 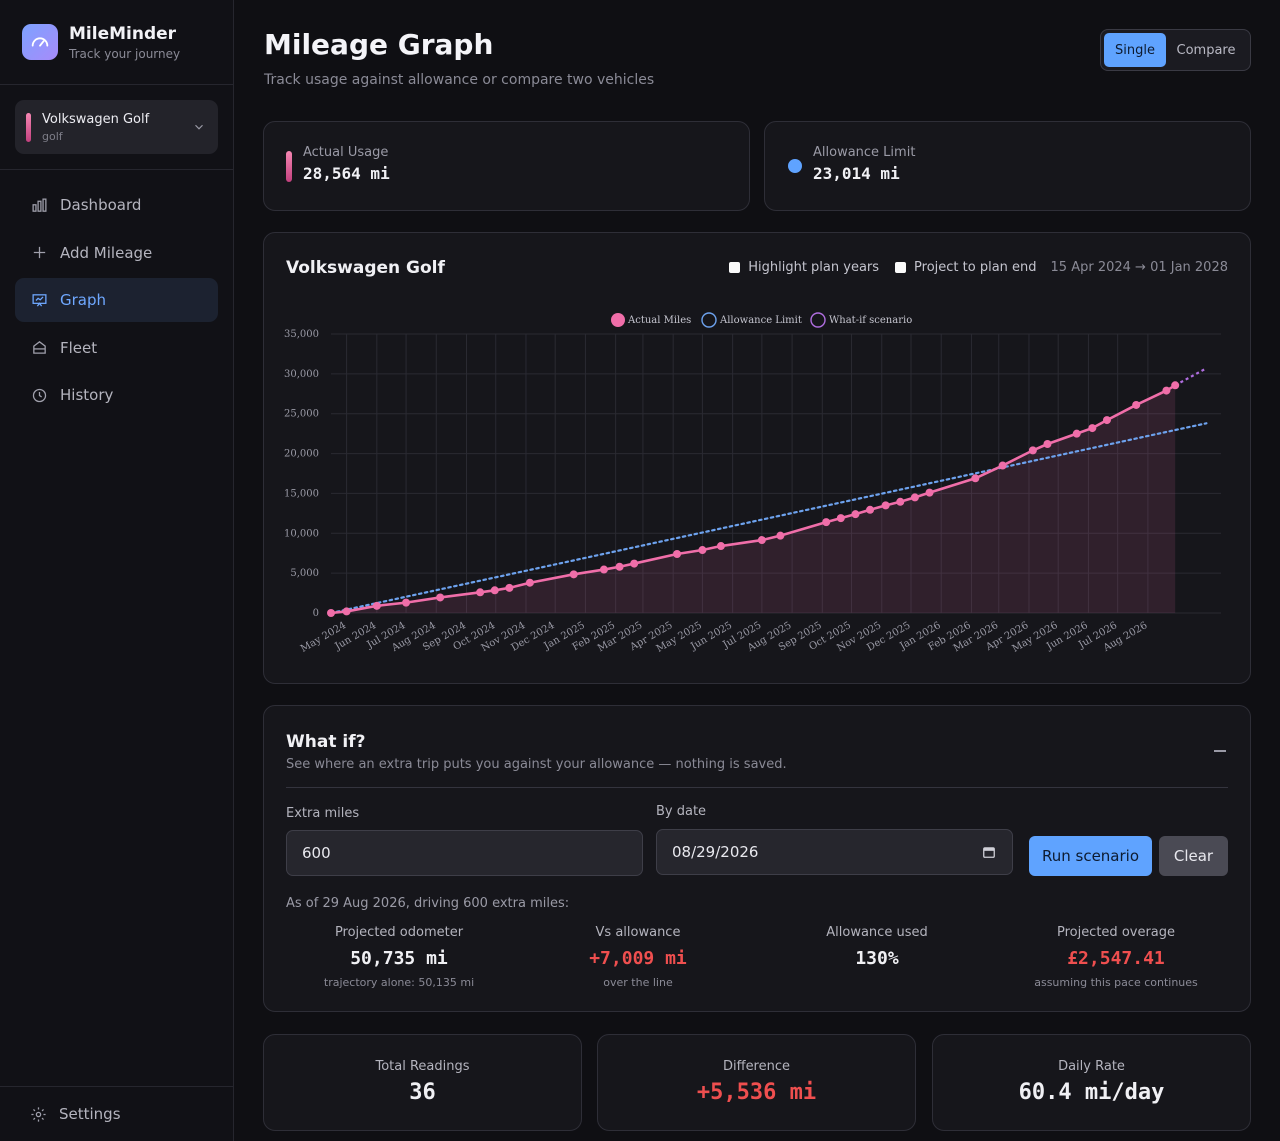 What do you see at coordinates (116, 300) in the screenshot?
I see `nav-item-graph: Graph` at bounding box center [116, 300].